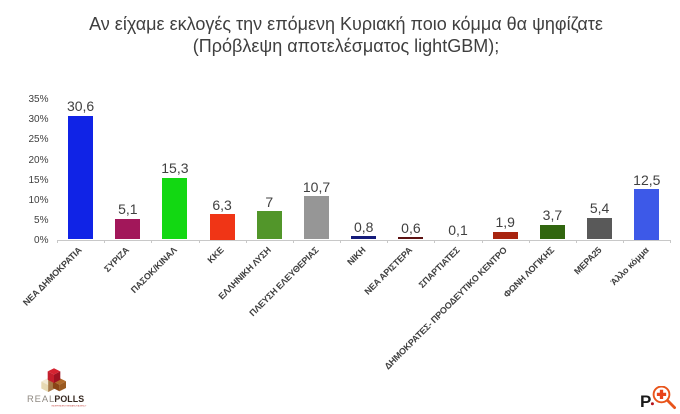 The height and width of the screenshot is (414, 680). I want to click on svg-text: P, so click(645, 401).